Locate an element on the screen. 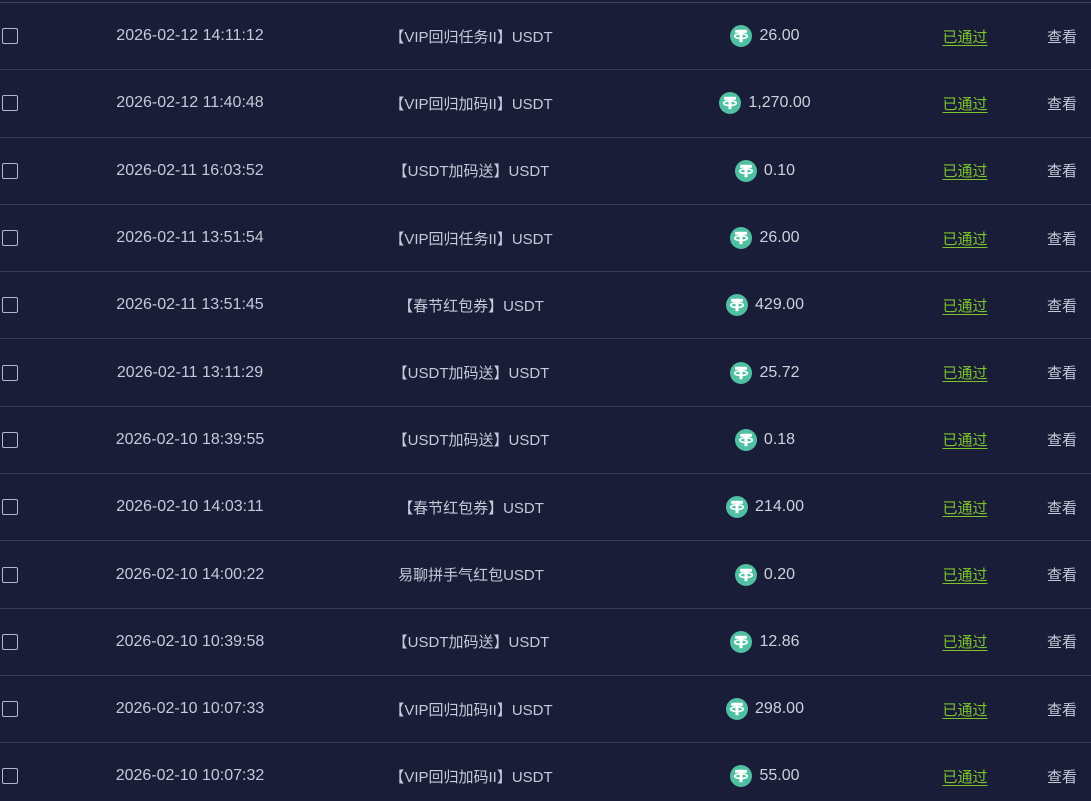 This screenshot has width=1091, height=801. row-amount: 0.10 is located at coordinates (779, 170).